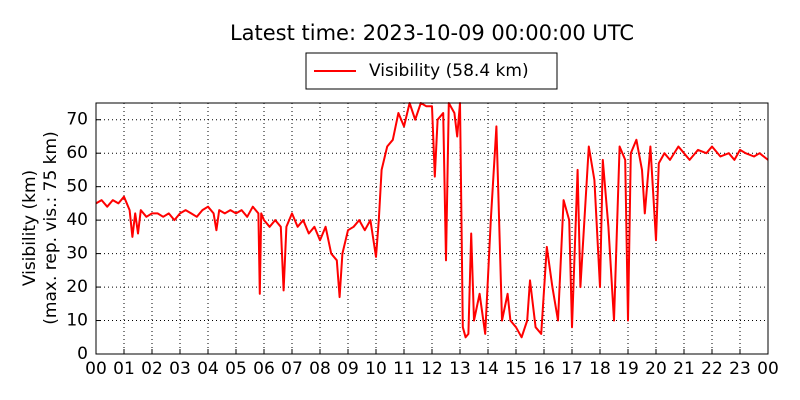  What do you see at coordinates (51, 227) in the screenshot?
I see `y-label-line: (max. rep. vis.: 75 km)` at bounding box center [51, 227].